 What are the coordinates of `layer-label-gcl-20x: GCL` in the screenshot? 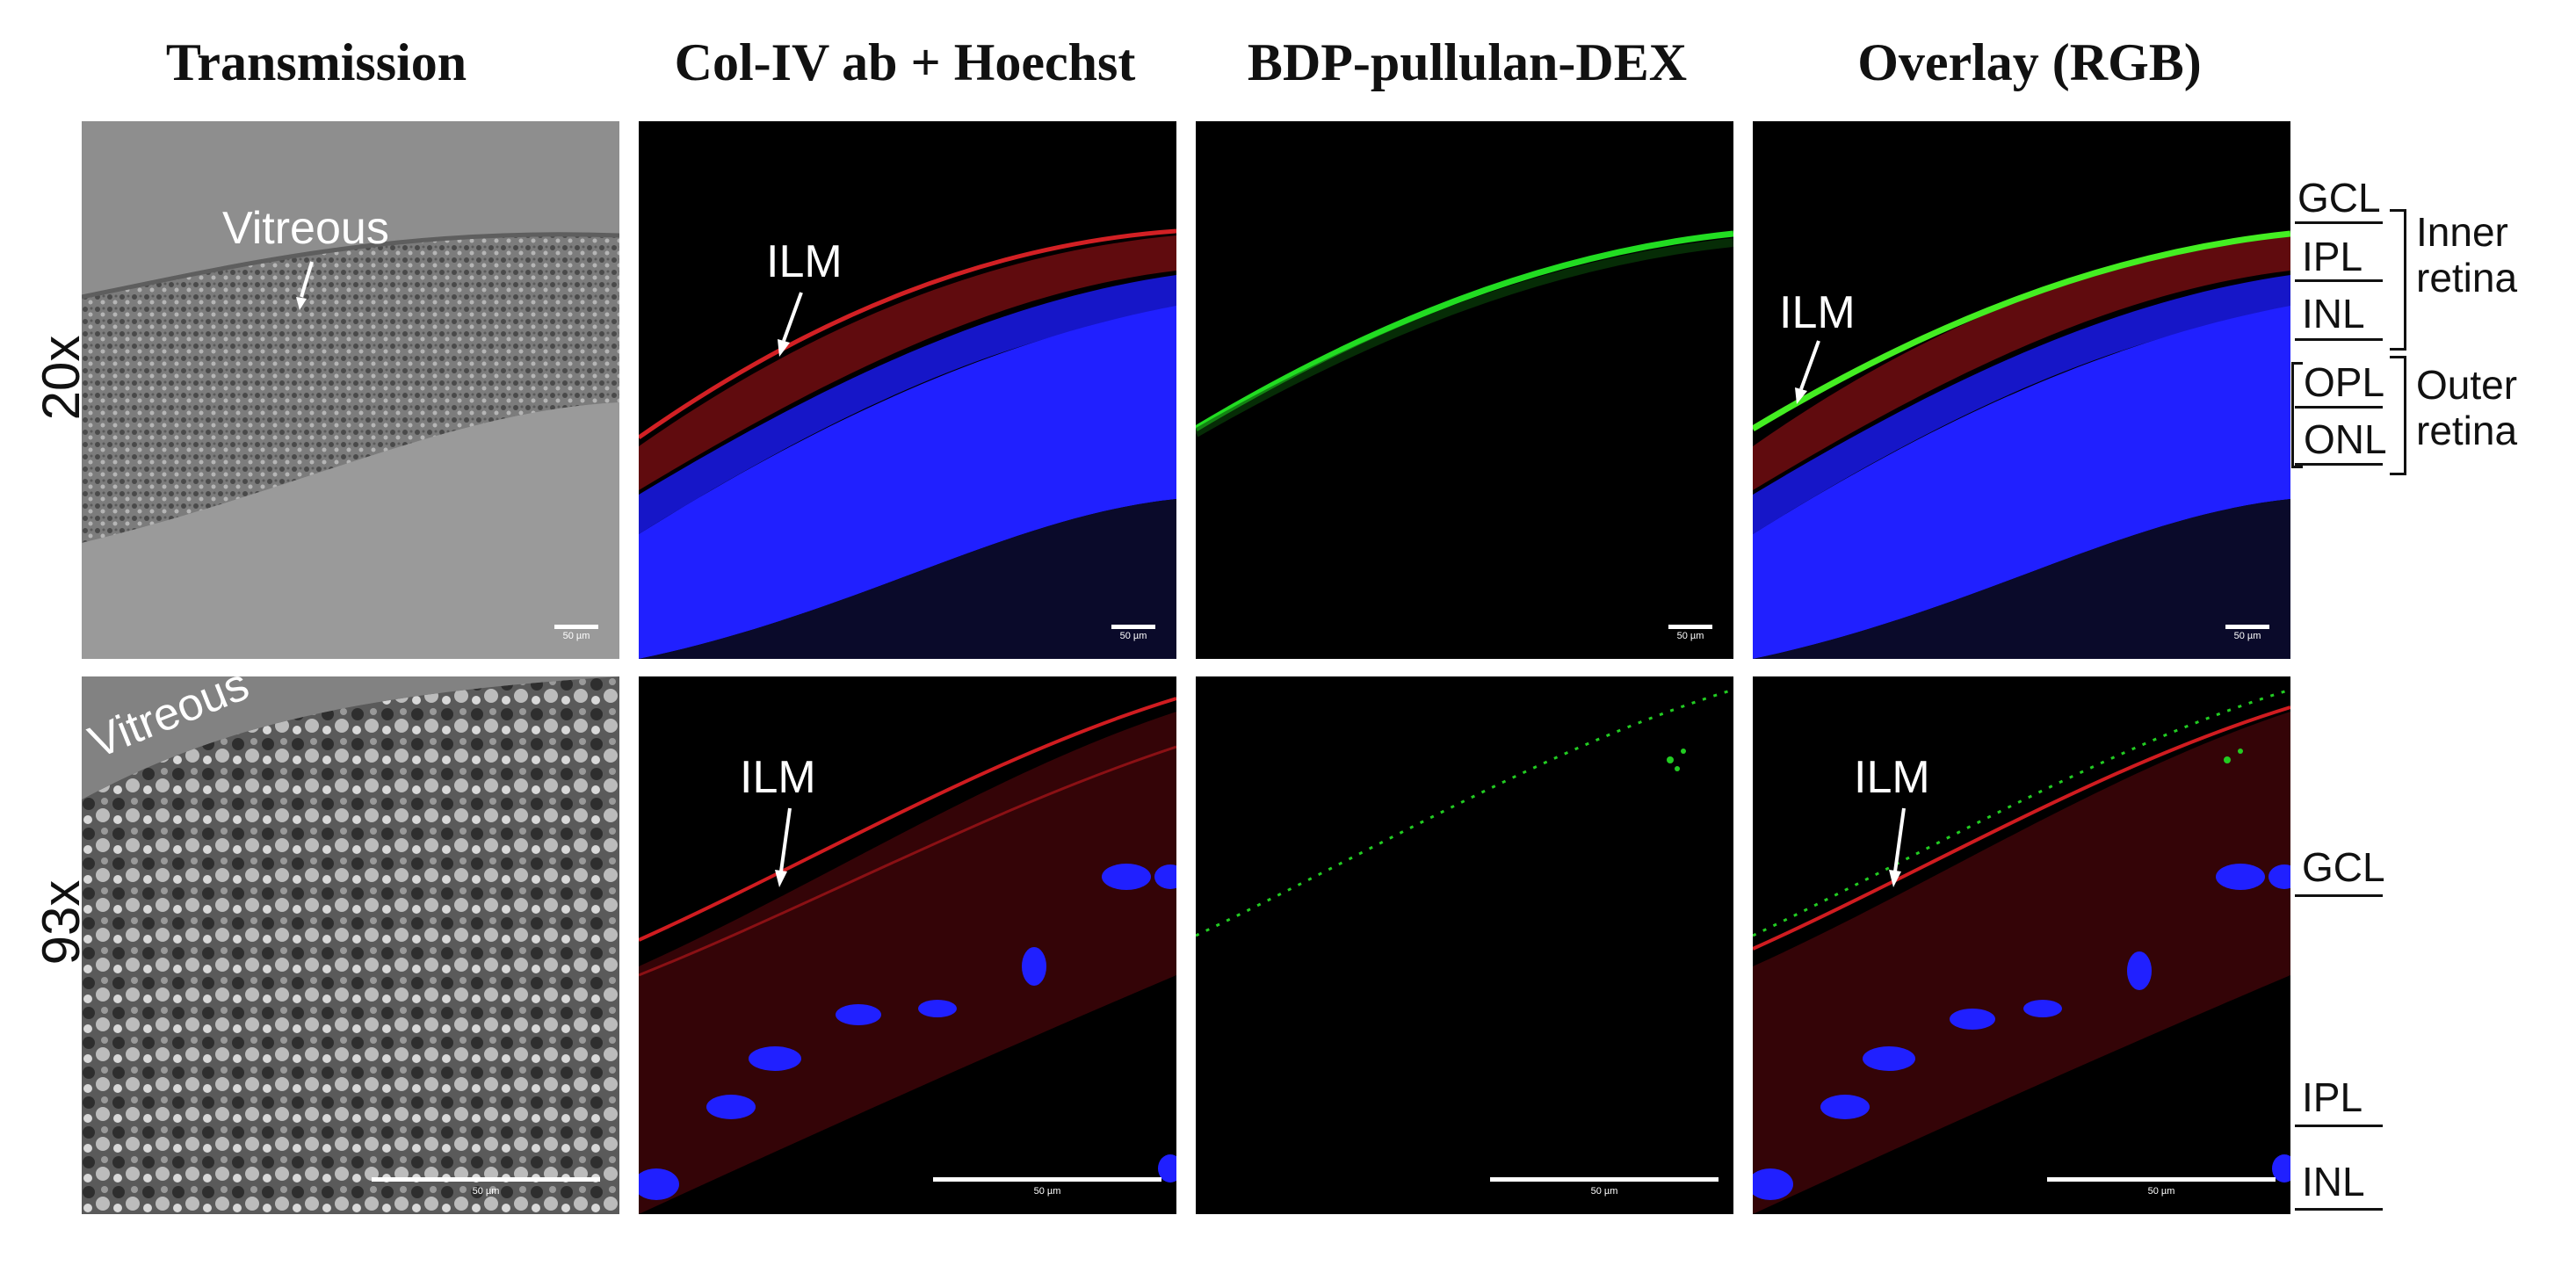 It's located at (2339, 198).